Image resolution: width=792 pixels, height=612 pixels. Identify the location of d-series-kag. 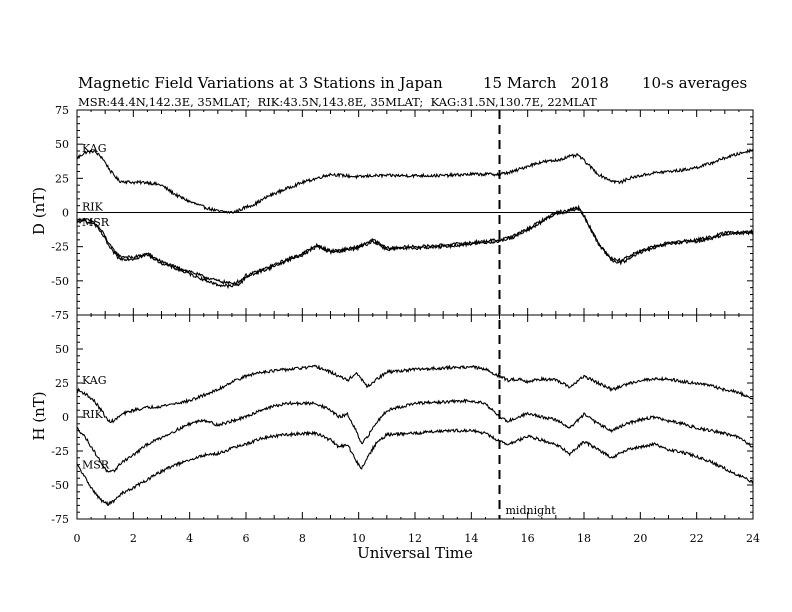
(415, 181).